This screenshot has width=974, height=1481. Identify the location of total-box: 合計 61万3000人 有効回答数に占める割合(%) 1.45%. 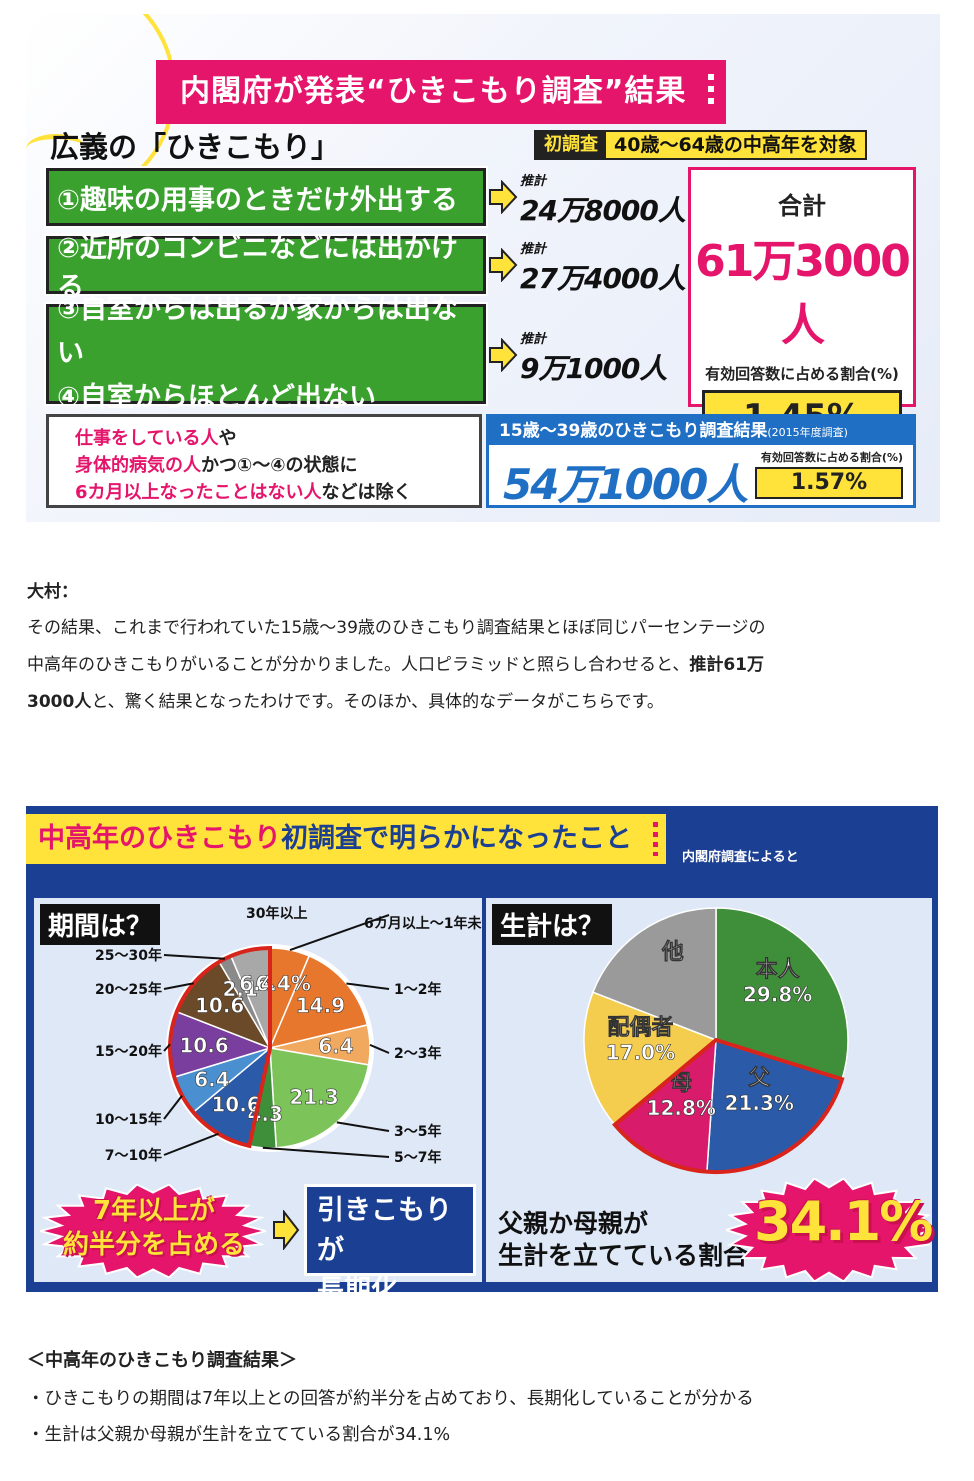
(802, 305).